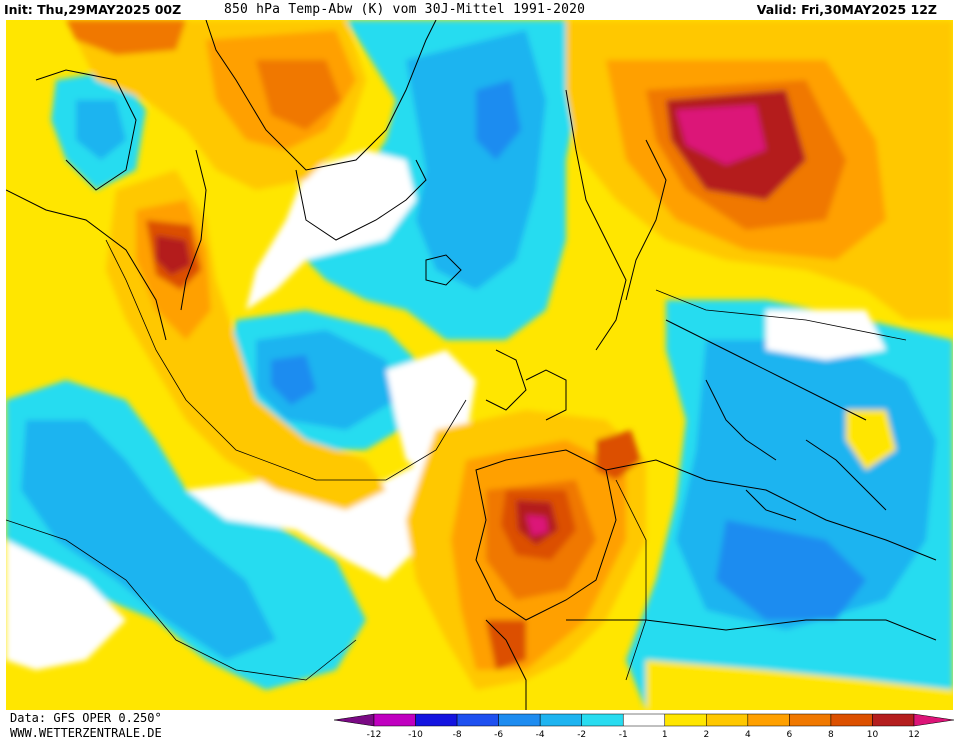 This screenshot has height=741, width=959. What do you see at coordinates (748, 735) in the screenshot?
I see `legend-tick-label: 4` at bounding box center [748, 735].